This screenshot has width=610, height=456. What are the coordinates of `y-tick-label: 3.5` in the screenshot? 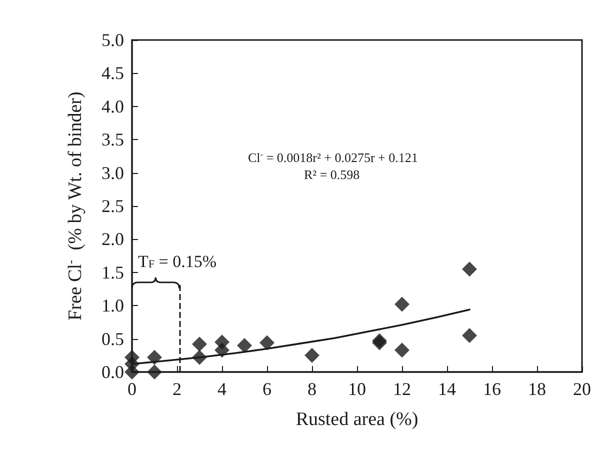 It's located at (113, 140).